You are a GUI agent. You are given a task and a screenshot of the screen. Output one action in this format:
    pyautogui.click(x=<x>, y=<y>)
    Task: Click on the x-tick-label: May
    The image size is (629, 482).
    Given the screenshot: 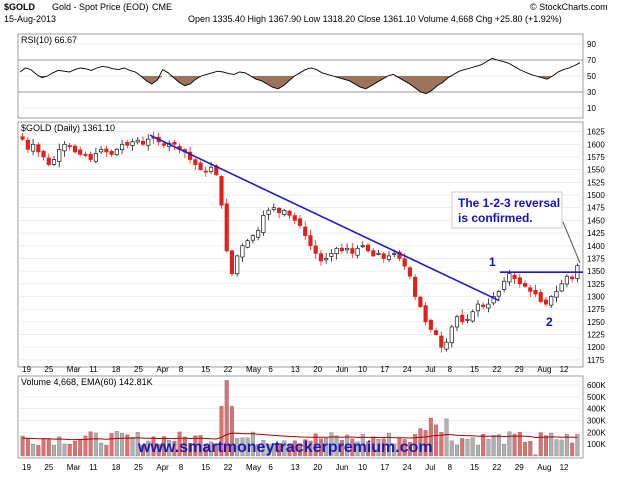 What is the action you would take?
    pyautogui.click(x=253, y=369)
    